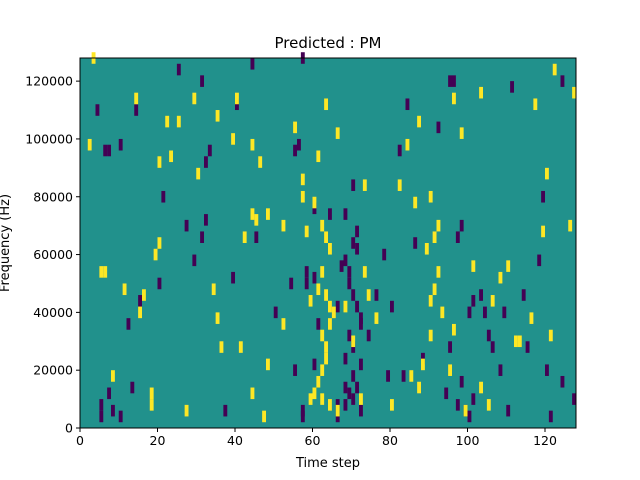 Image resolution: width=640 pixels, height=480 pixels. Describe the element at coordinates (390, 440) in the screenshot. I see `x-tick-label: 80` at that location.